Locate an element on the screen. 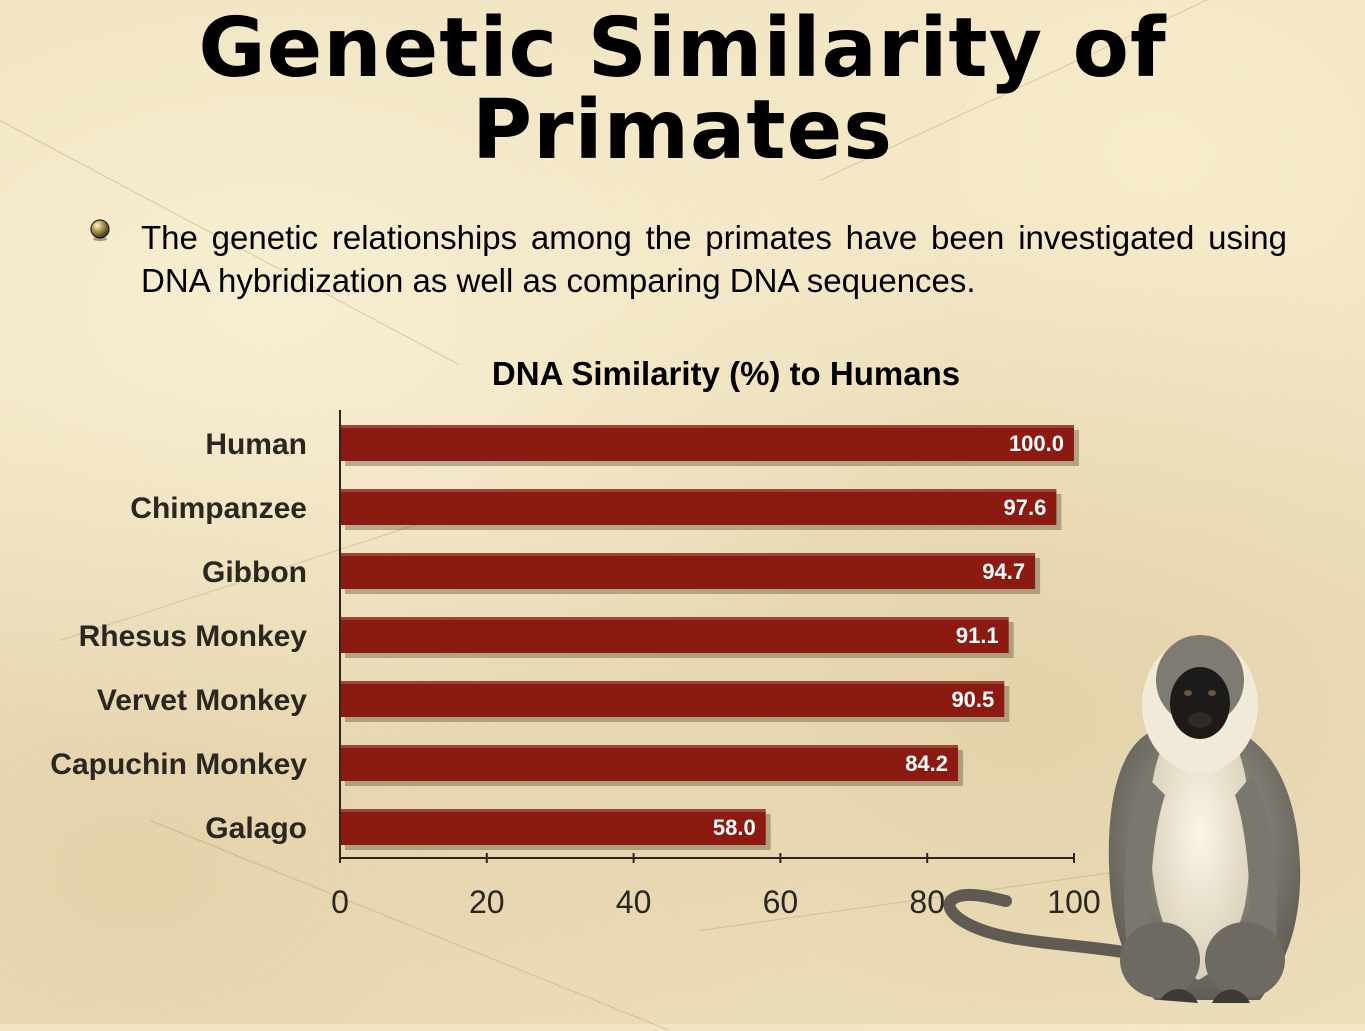  category-label: Human is located at coordinates (256, 444).